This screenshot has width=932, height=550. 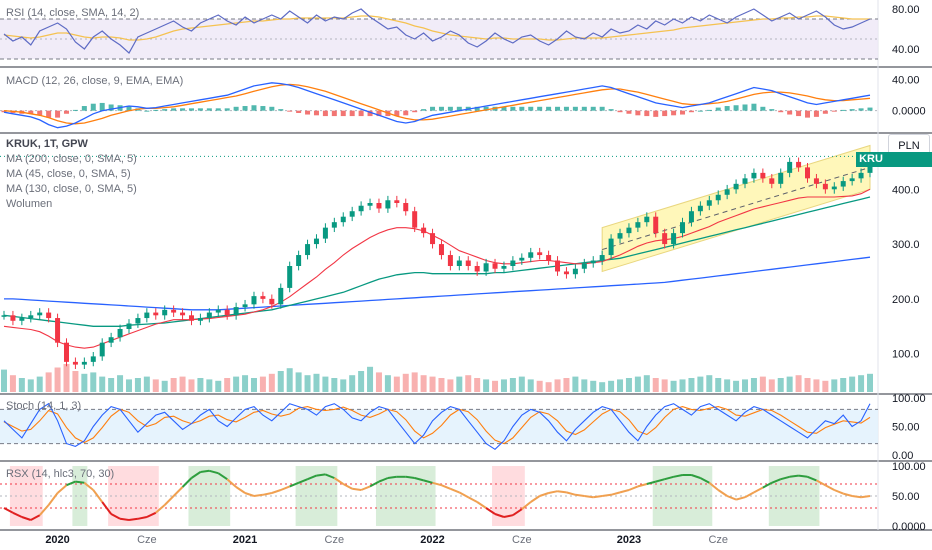 I want to click on stoch-tick-2: 0.00, so click(x=902, y=456).